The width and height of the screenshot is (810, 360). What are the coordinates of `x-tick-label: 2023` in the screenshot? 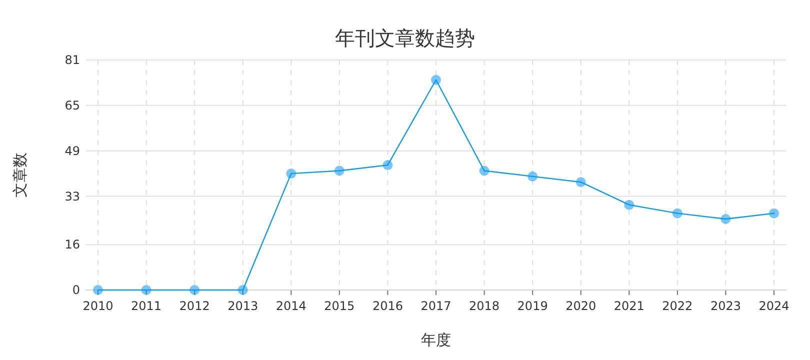 It's located at (725, 306).